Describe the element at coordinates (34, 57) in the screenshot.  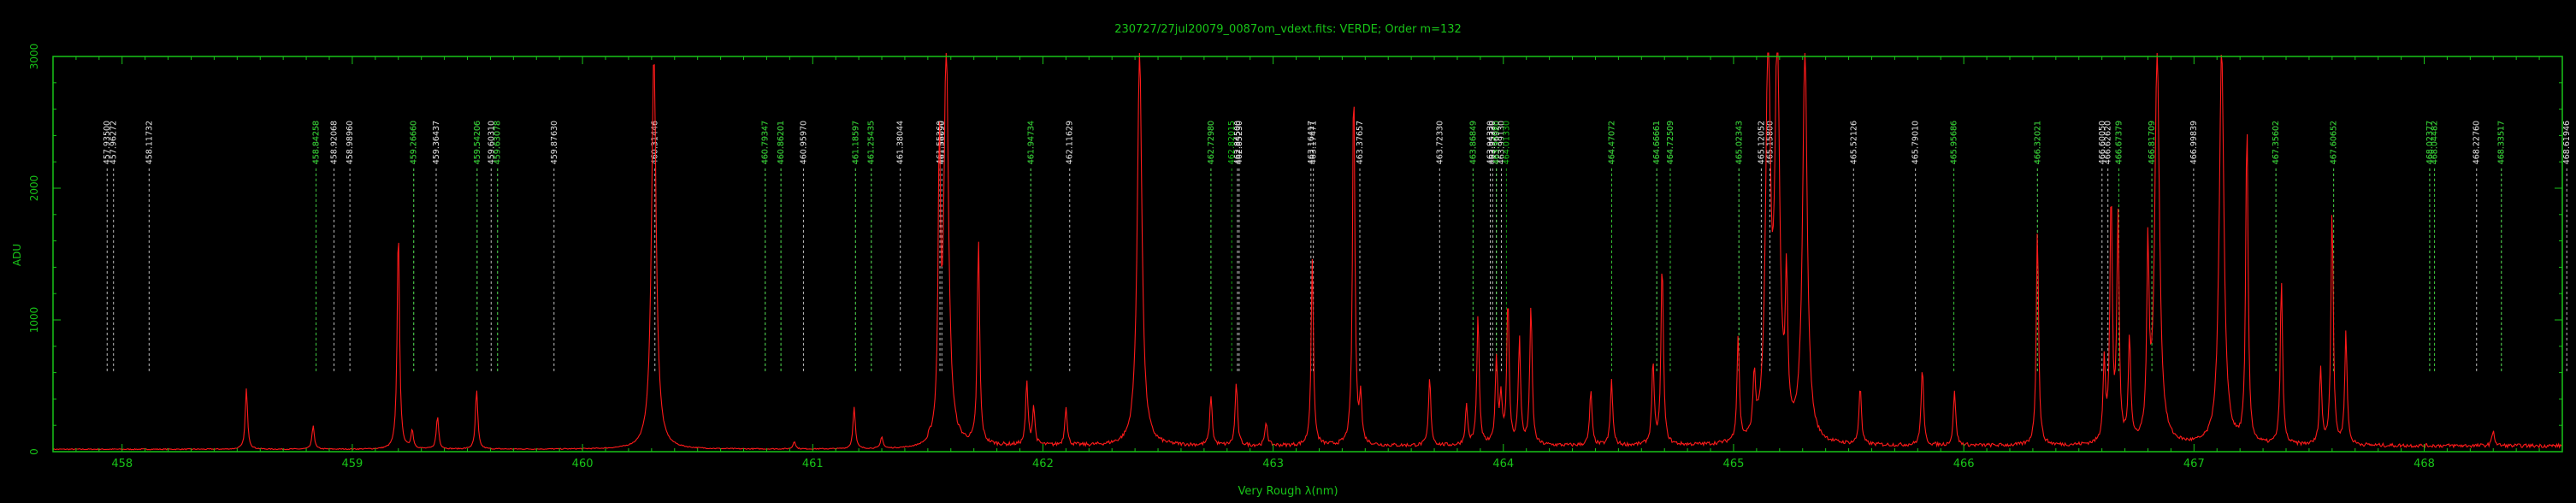
I see `y-tick-label: 3000` at that location.